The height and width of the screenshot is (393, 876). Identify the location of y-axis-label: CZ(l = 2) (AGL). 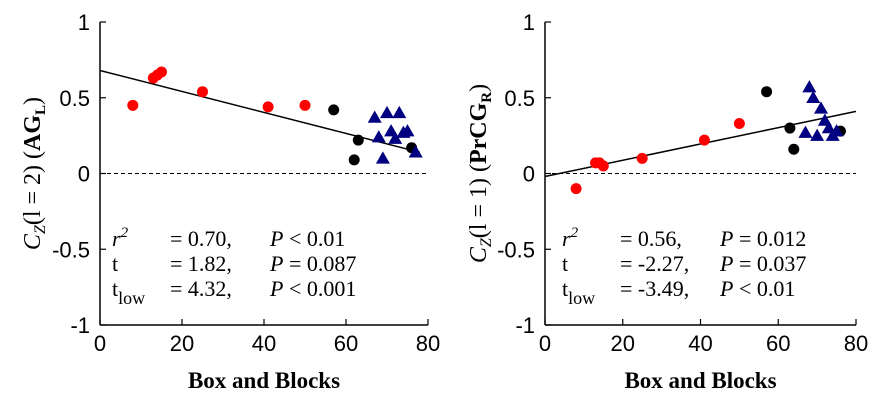
(34, 173).